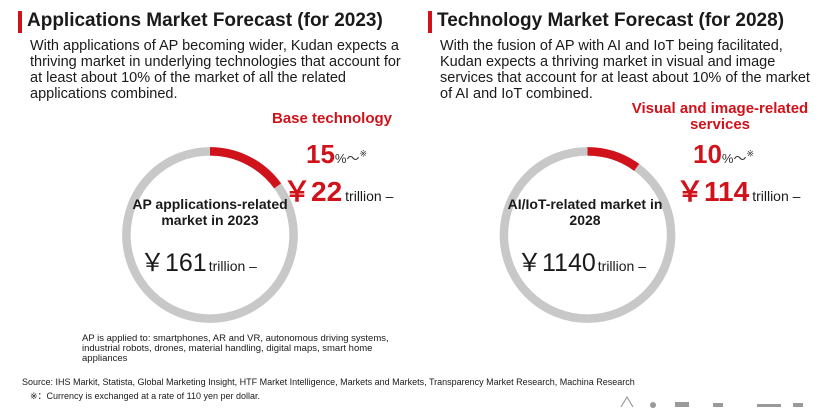 This screenshot has height=409, width=833. I want to click on segment-amount: ￥114 trillion –, so click(738, 190).